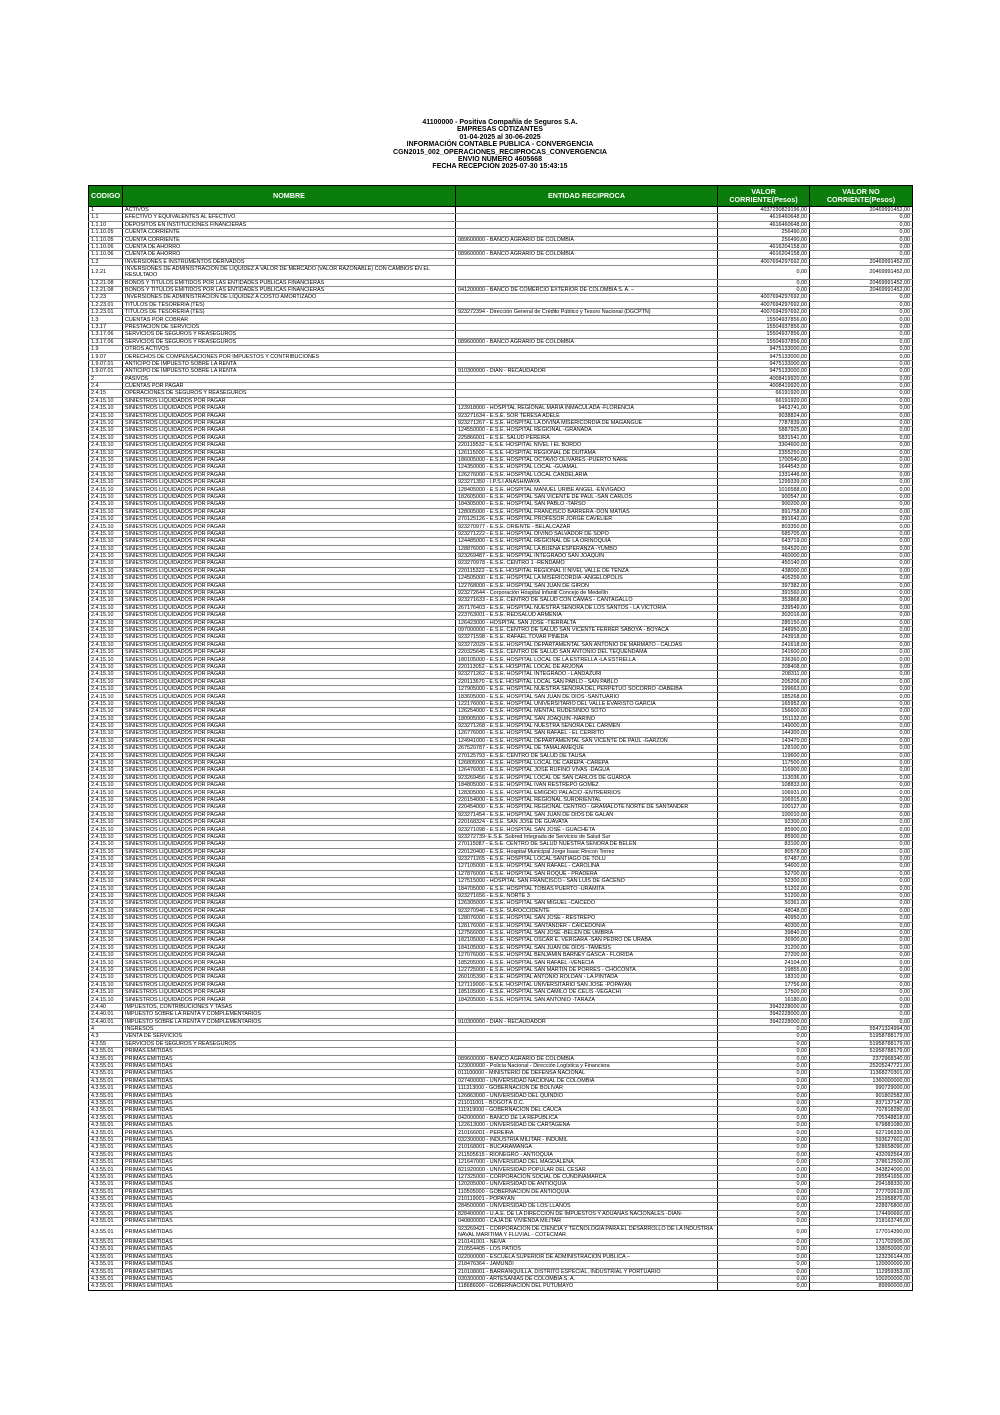 This screenshot has width=1000, height=1415. I want to click on current-value-cell: 116900,00, so click(763, 770).